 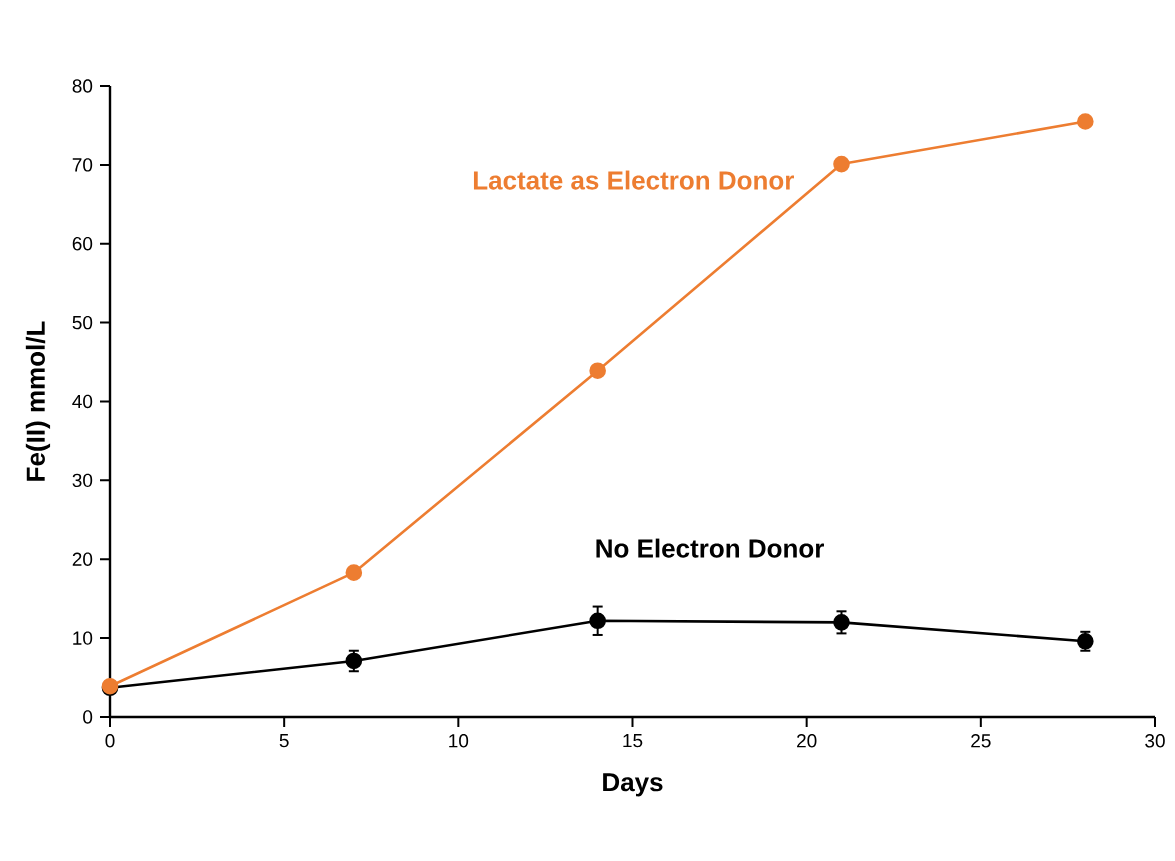 What do you see at coordinates (459, 741) in the screenshot?
I see `x-tick-label: 10` at bounding box center [459, 741].